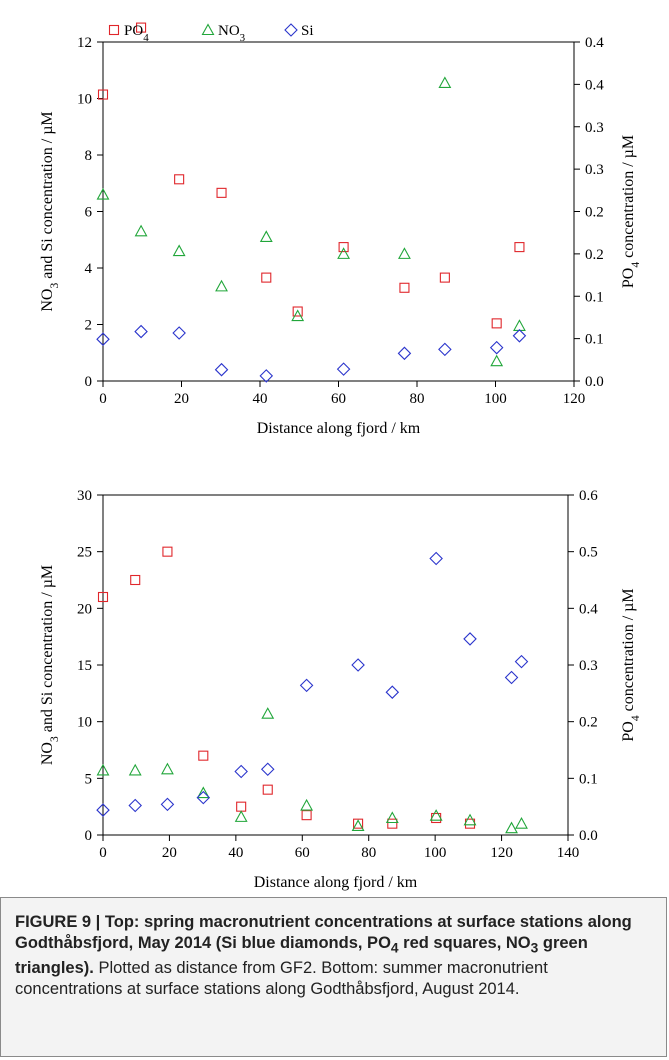 The image size is (669, 1060). I want to click on legend-label-part: Si, so click(307, 31).